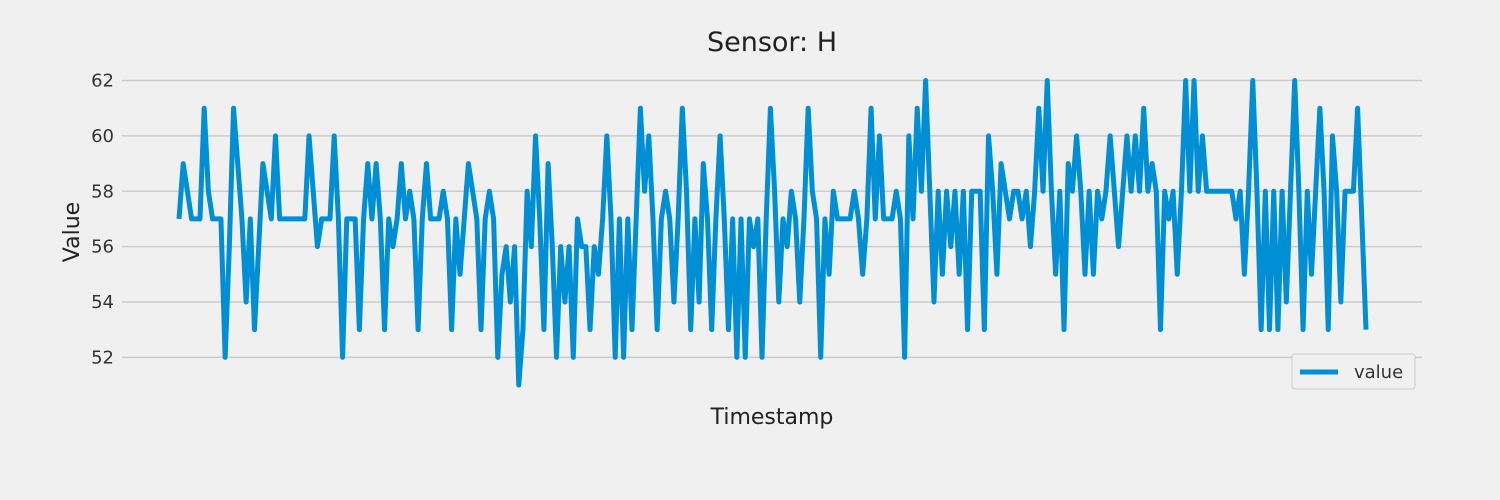 The height and width of the screenshot is (500, 1500). I want to click on y-tick-label: 54, so click(102, 302).